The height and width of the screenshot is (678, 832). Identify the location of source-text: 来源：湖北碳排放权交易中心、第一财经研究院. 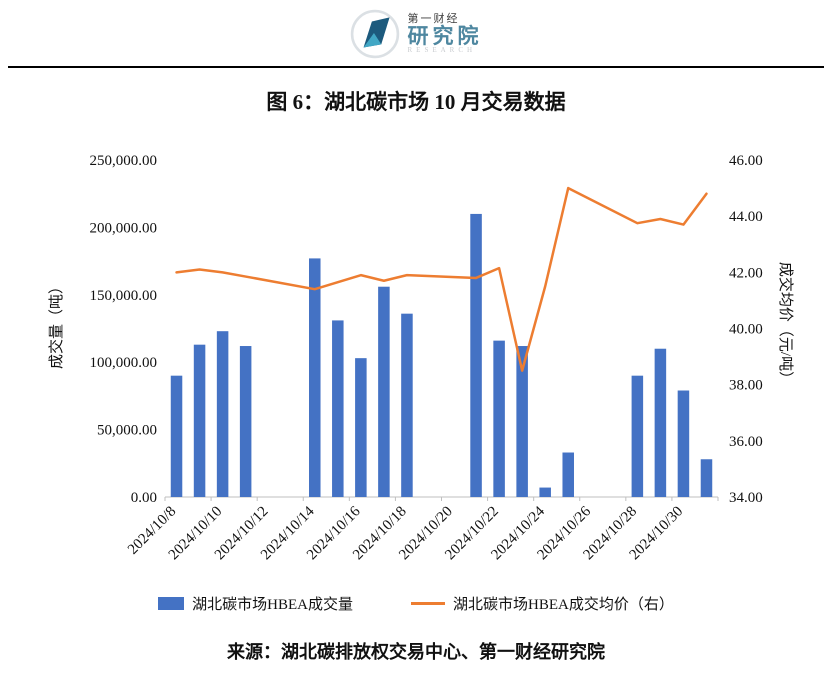
(416, 652).